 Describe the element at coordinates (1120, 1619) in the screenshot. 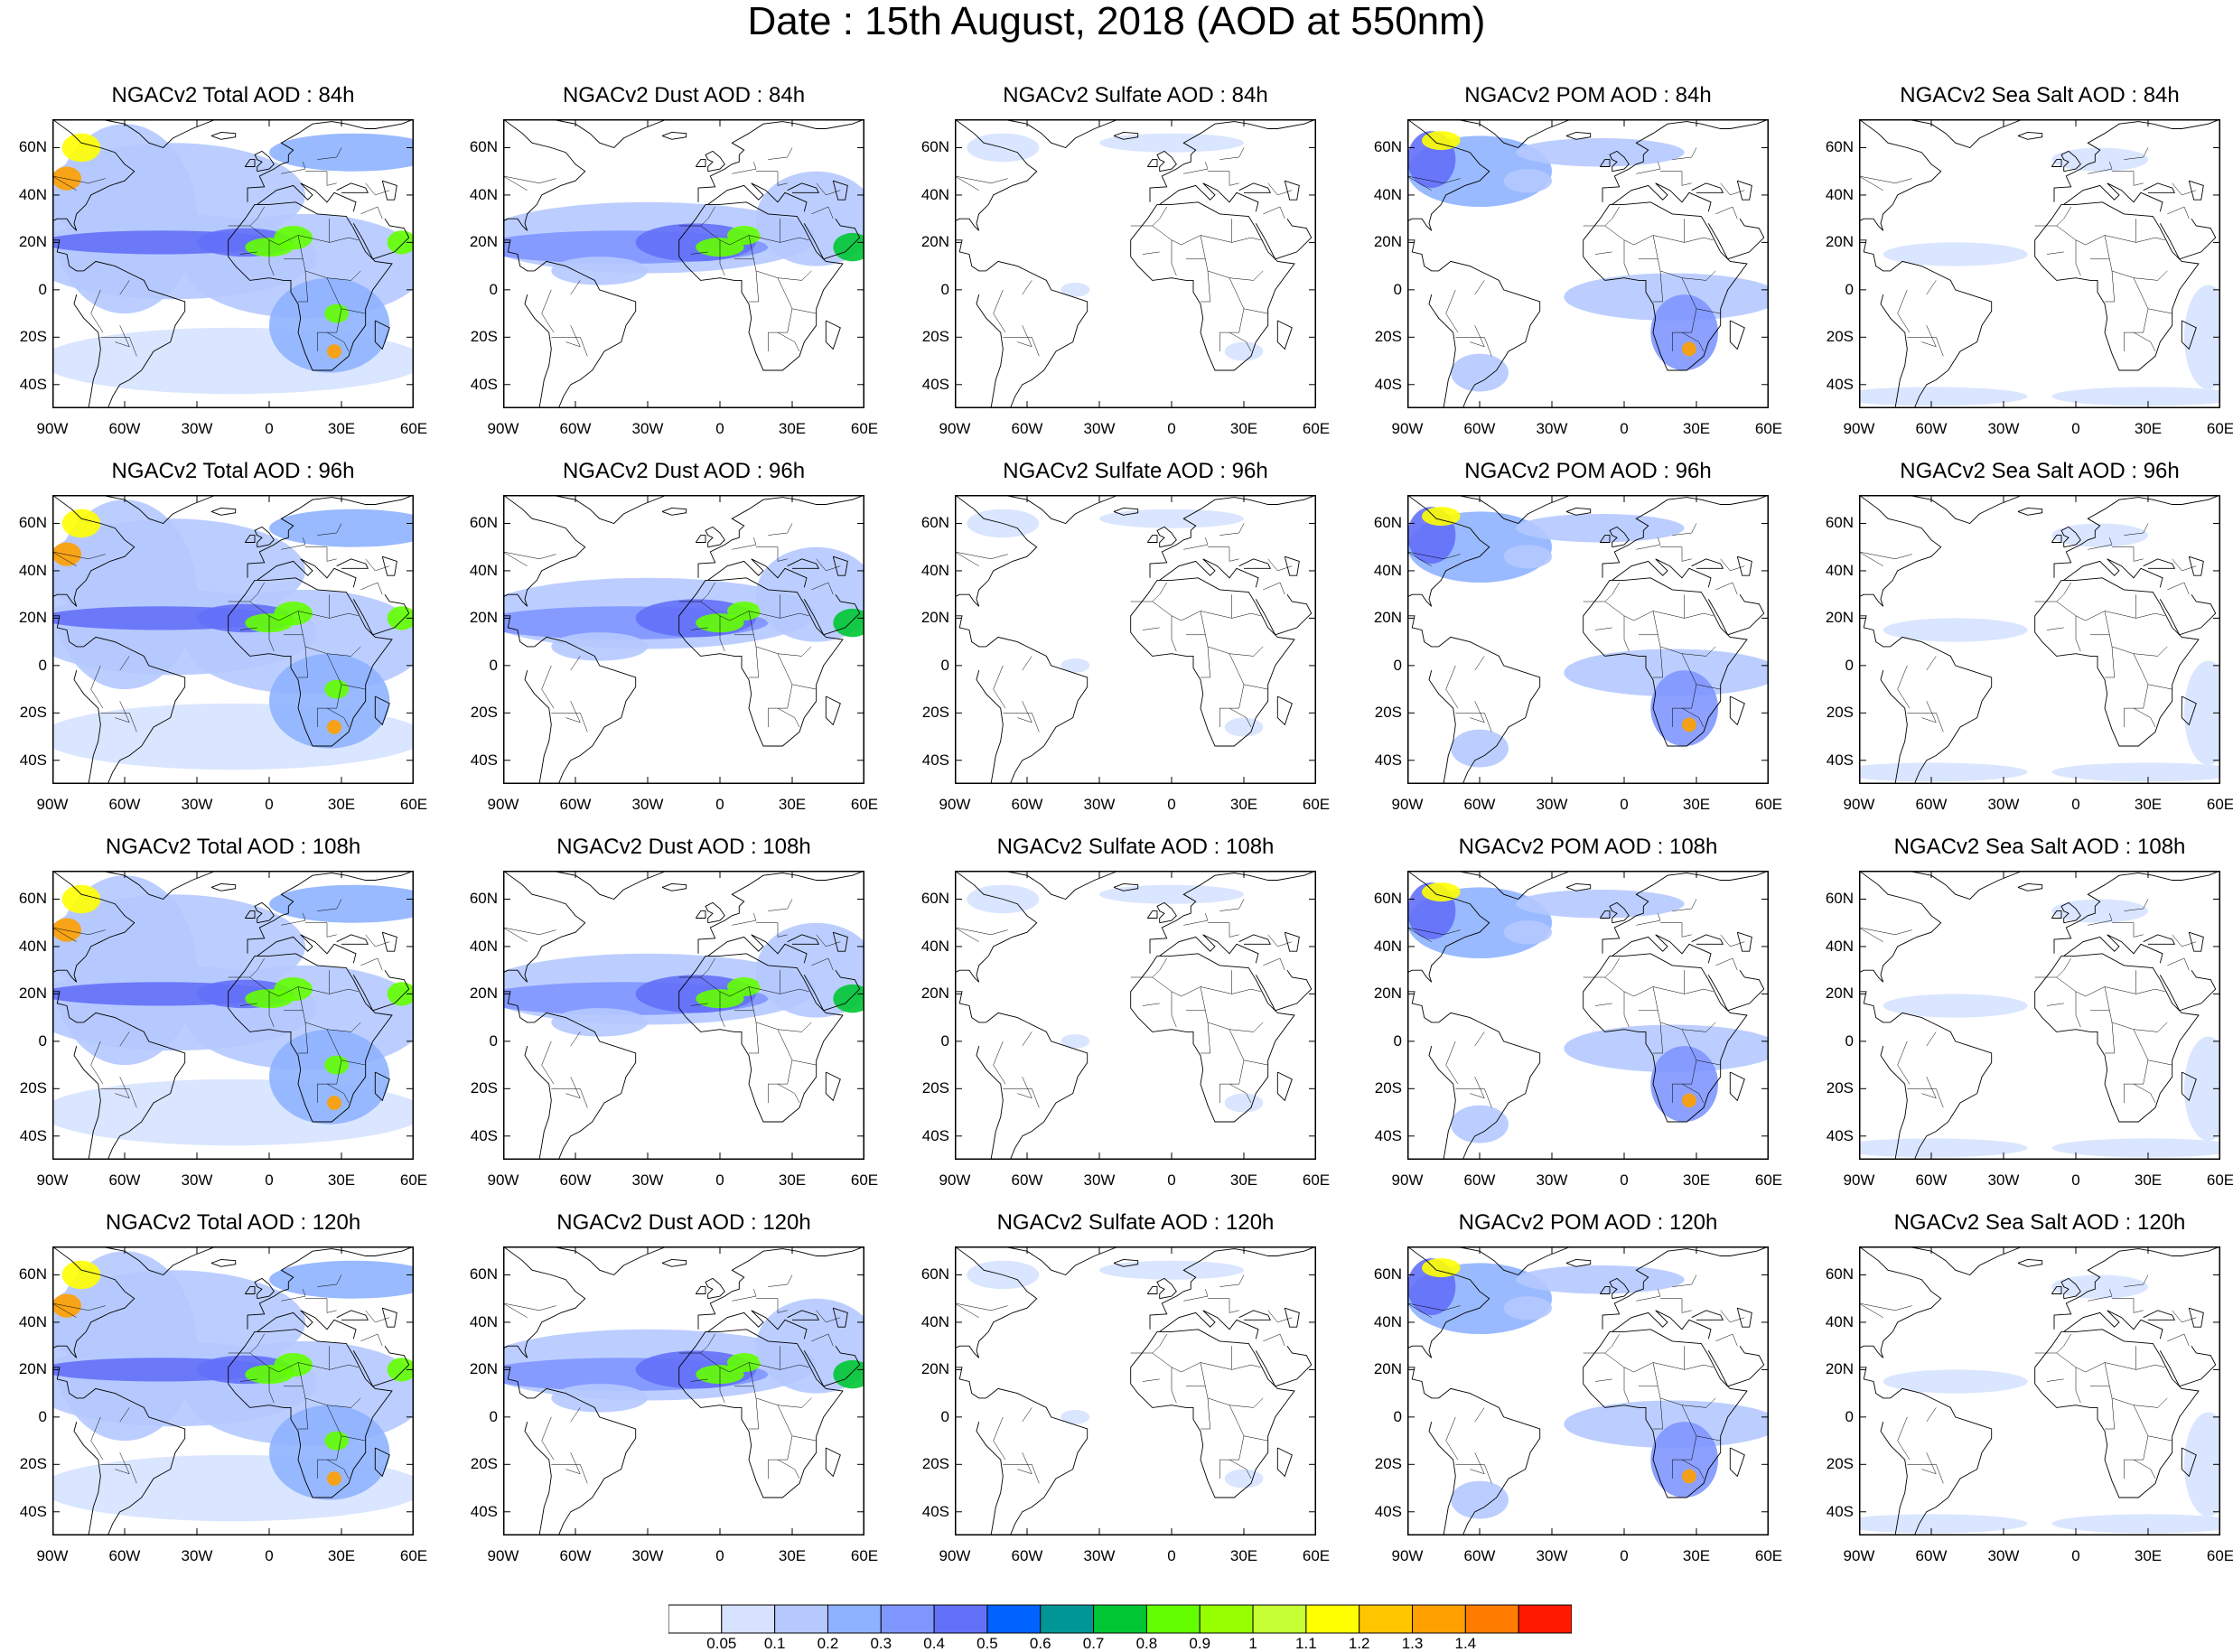

I see `colorbar` at that location.